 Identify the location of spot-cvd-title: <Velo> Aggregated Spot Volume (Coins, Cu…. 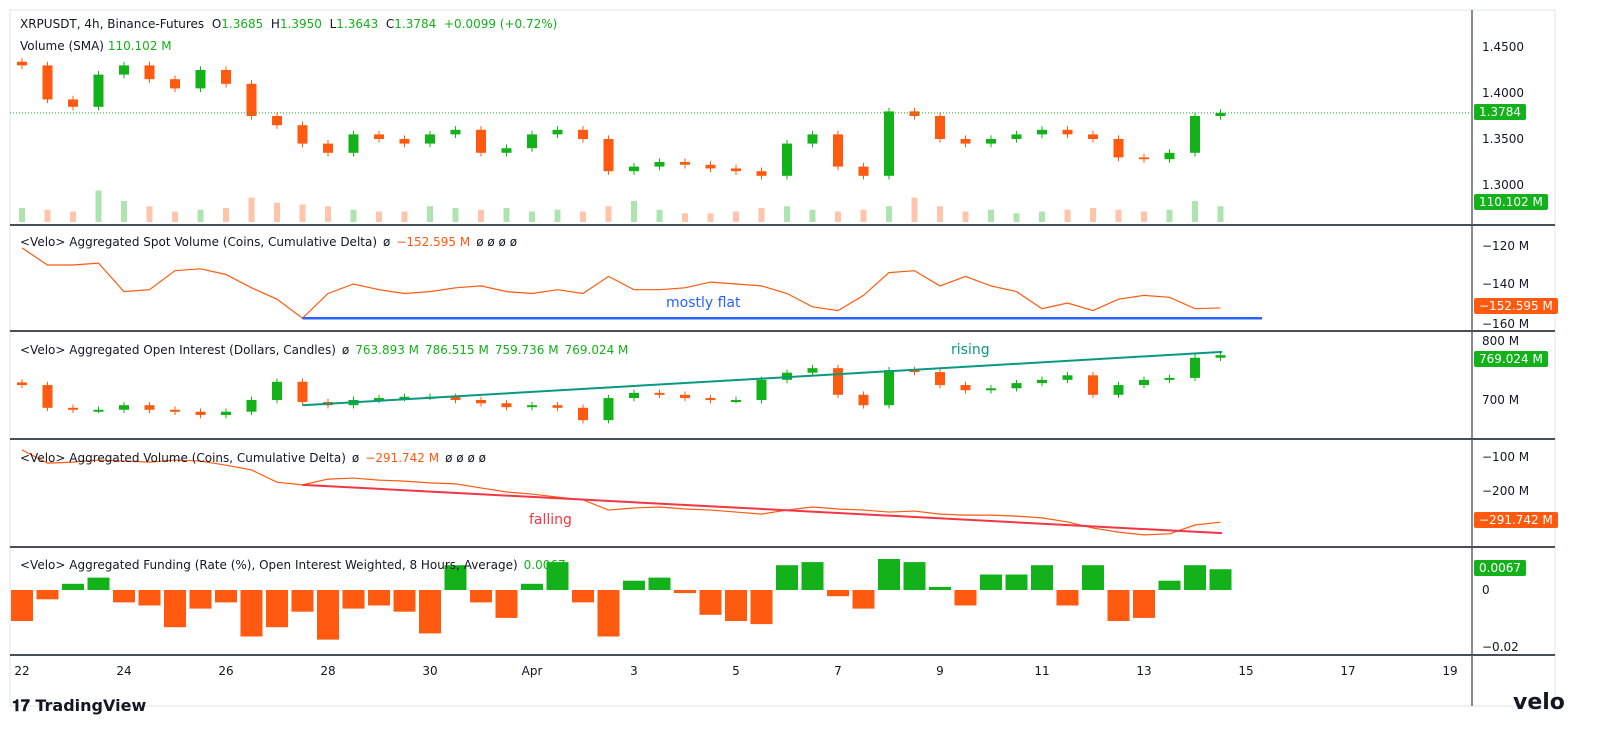
(199, 242).